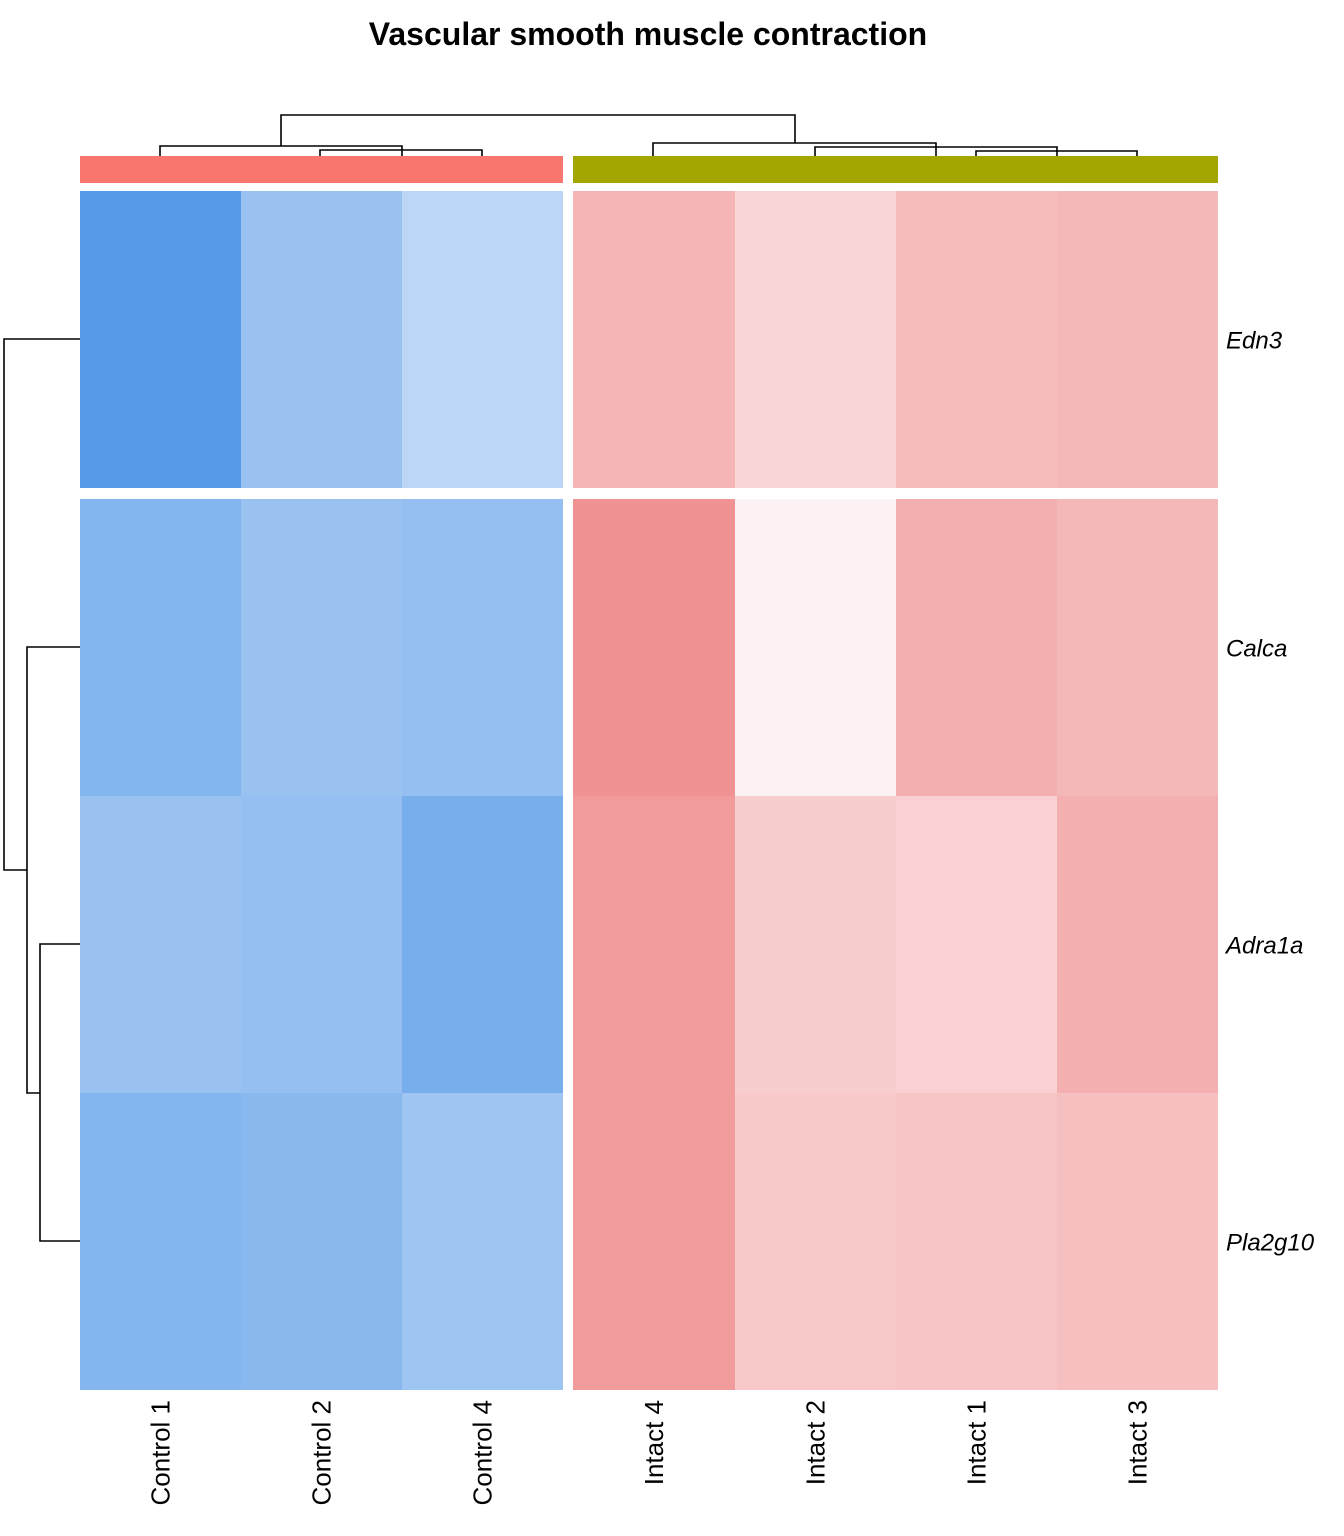  What do you see at coordinates (161, 1453) in the screenshot?
I see `column-label-control-1: Control 1` at bounding box center [161, 1453].